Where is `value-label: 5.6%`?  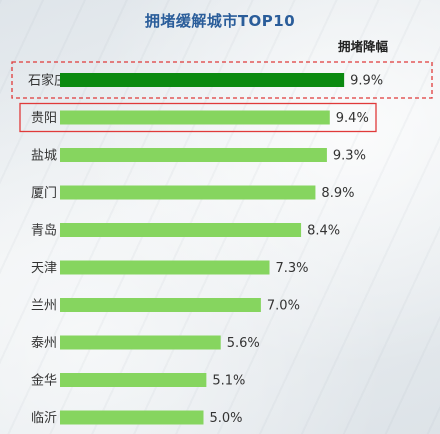
value-label: 5.6% is located at coordinates (243, 343).